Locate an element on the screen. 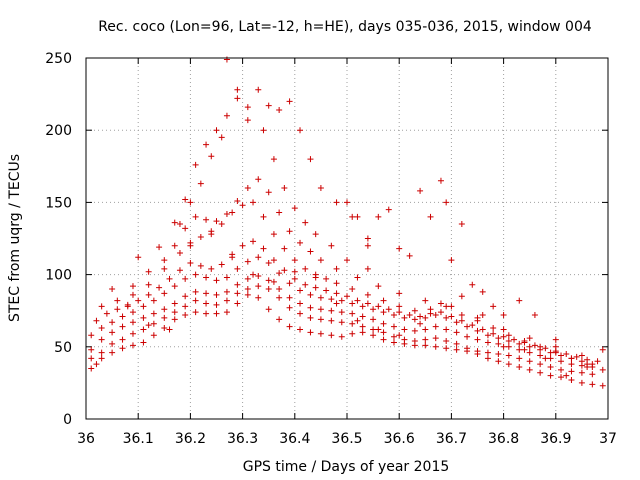  x-tick-label: 36.3 is located at coordinates (242, 439).